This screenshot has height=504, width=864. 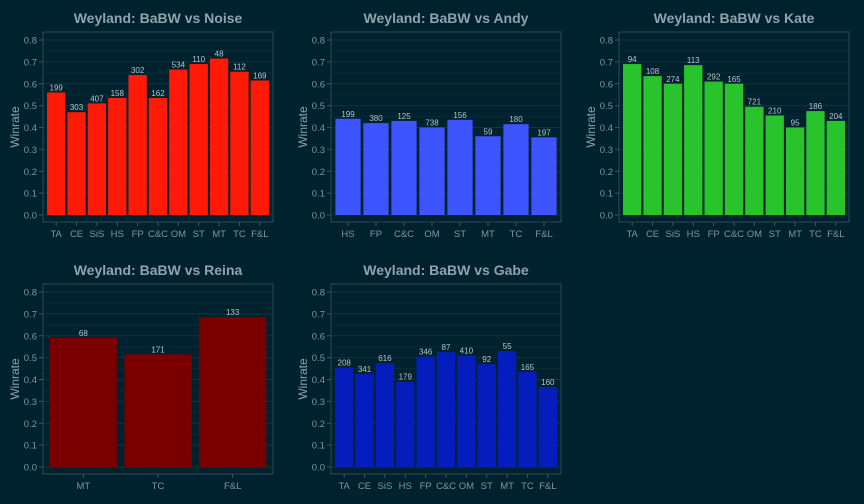 I want to click on x-tick-label: FP, so click(x=426, y=486).